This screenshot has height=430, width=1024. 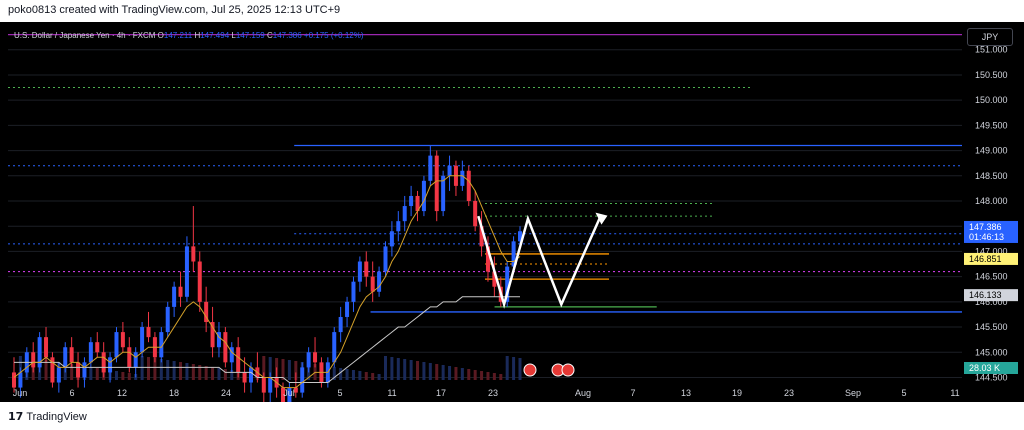 I want to click on price-label-bg, so click(x=991, y=231).